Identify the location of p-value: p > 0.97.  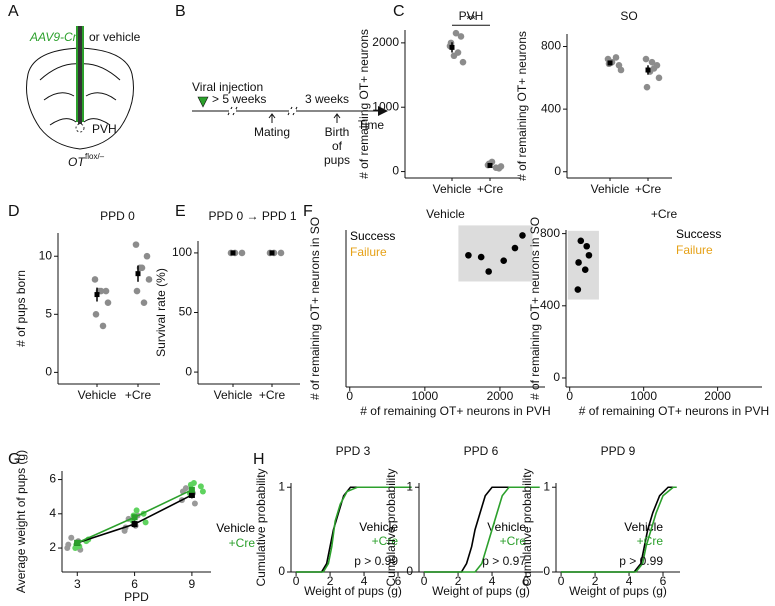
(504, 561).